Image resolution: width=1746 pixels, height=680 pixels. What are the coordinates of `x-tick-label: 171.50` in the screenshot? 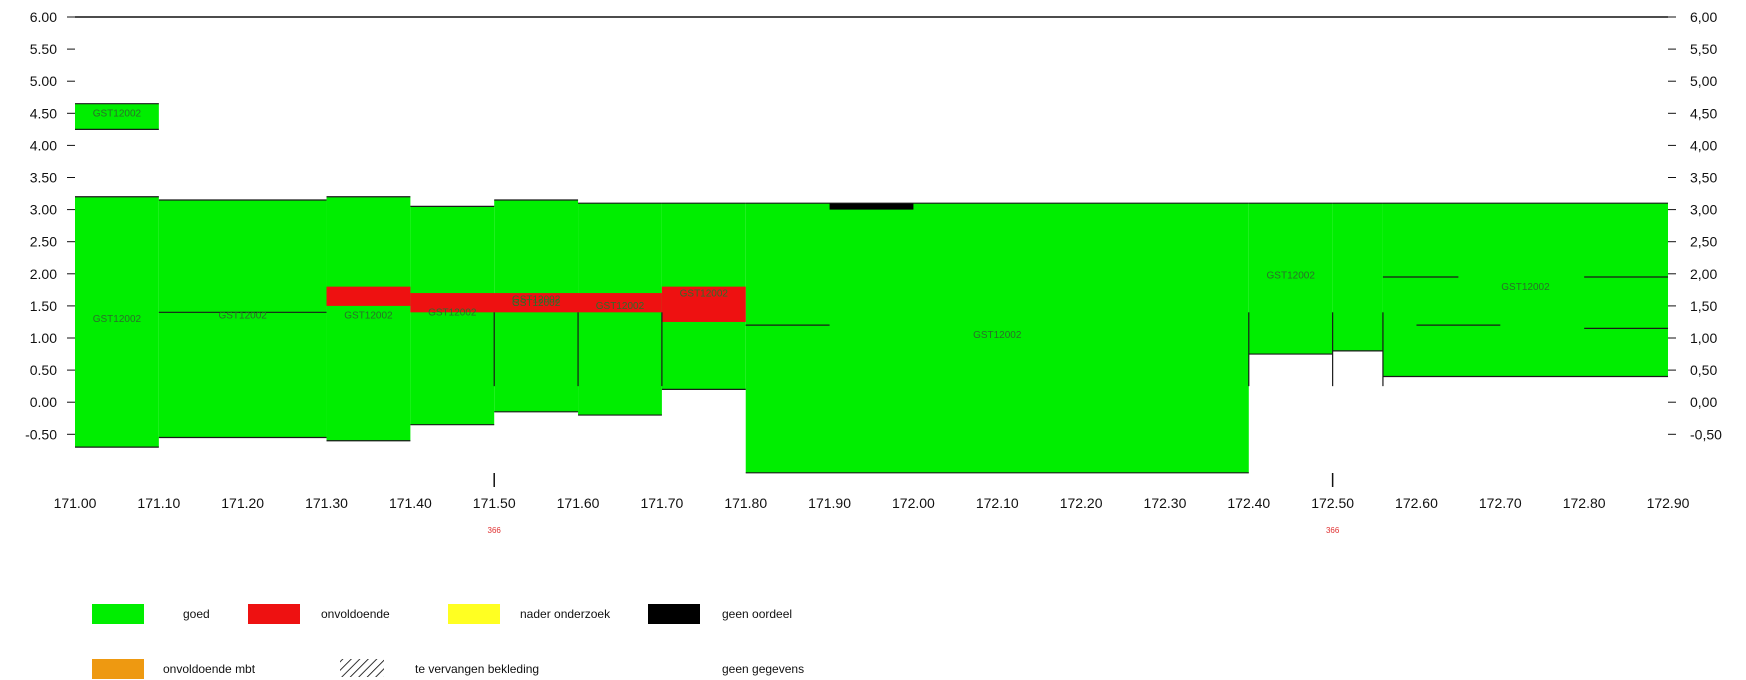 It's located at (494, 503).